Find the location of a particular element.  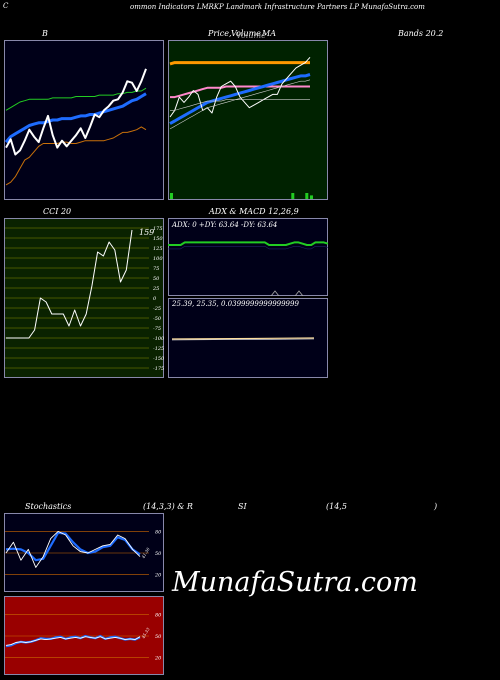

price-chart is located at coordinates (248, 120).